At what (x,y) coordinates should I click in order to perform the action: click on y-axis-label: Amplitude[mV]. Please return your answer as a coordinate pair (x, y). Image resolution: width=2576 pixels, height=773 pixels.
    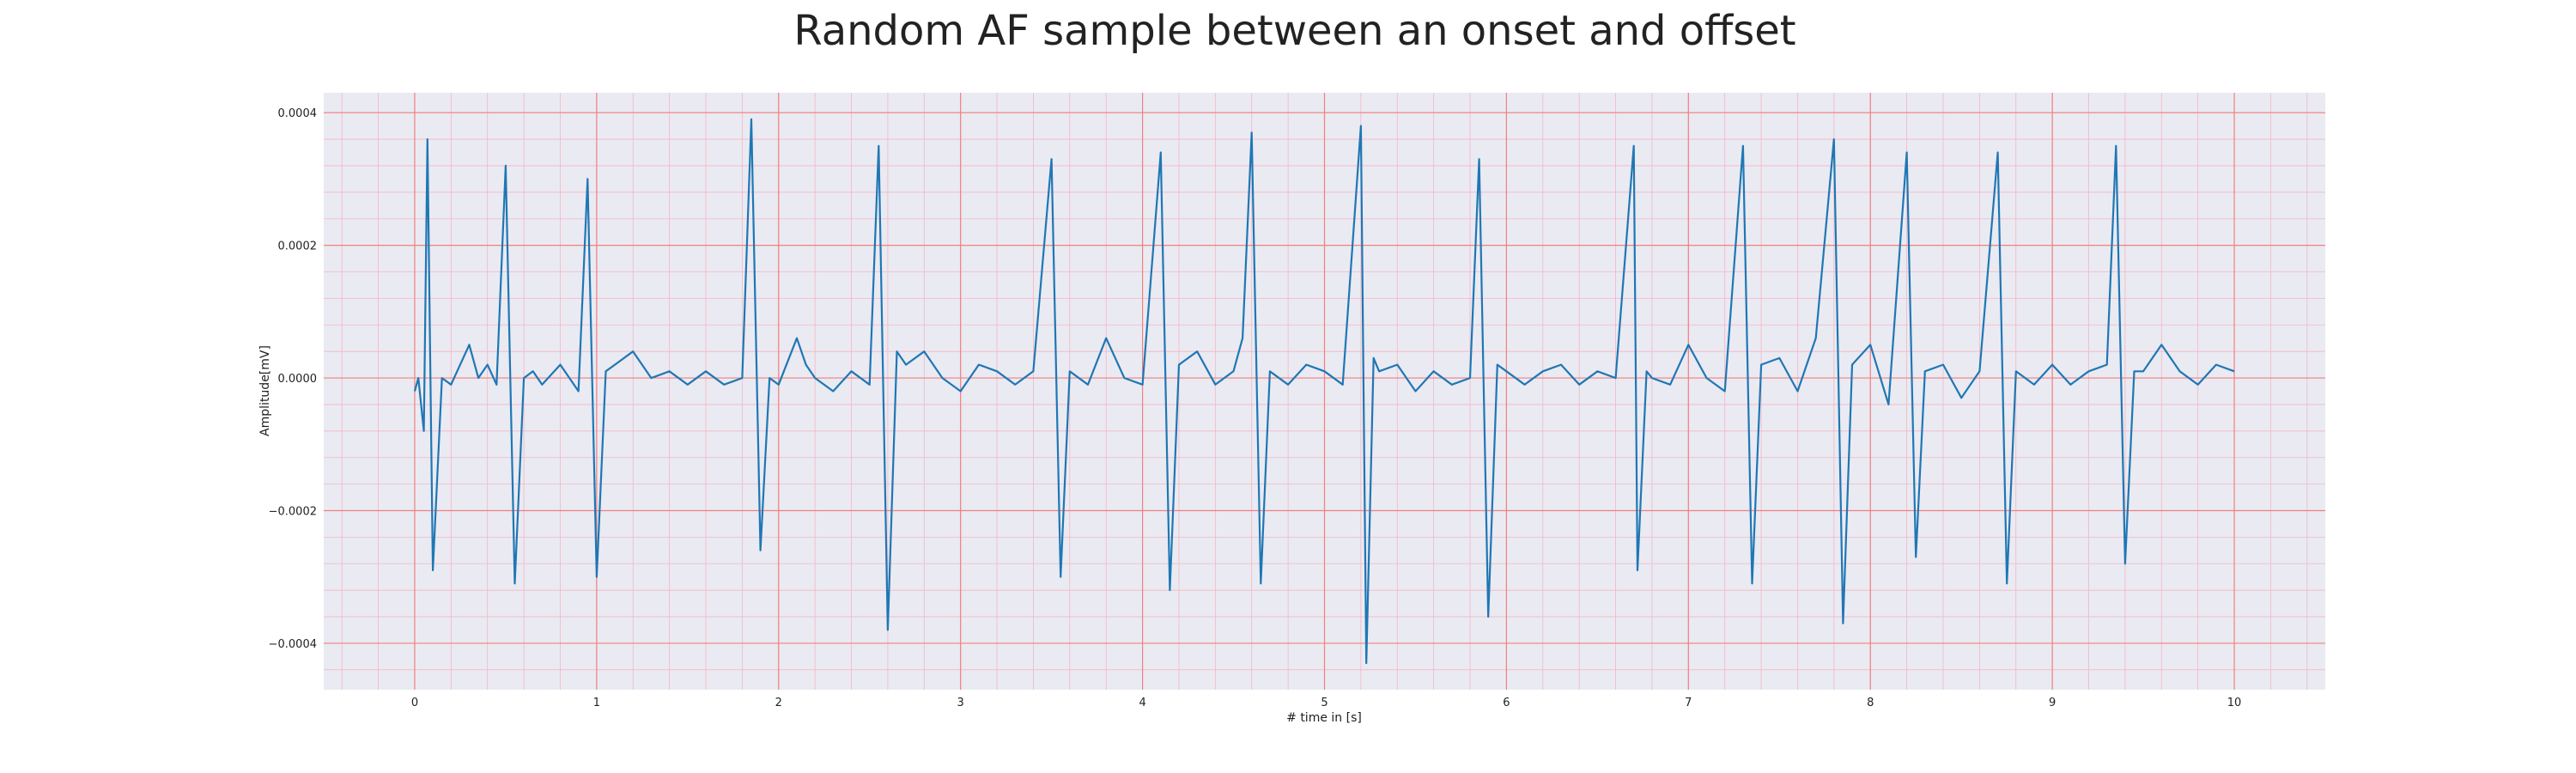
    Looking at the image, I should click on (265, 390).